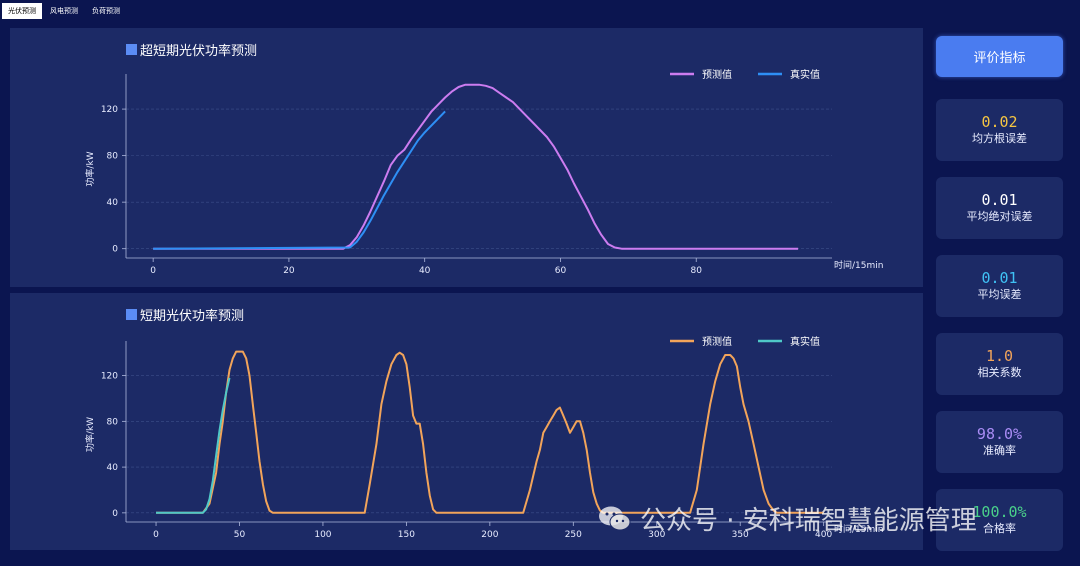 Image resolution: width=1080 pixels, height=566 pixels. What do you see at coordinates (656, 535) in the screenshot?
I see `x-tick-label: 300` at bounding box center [656, 535].